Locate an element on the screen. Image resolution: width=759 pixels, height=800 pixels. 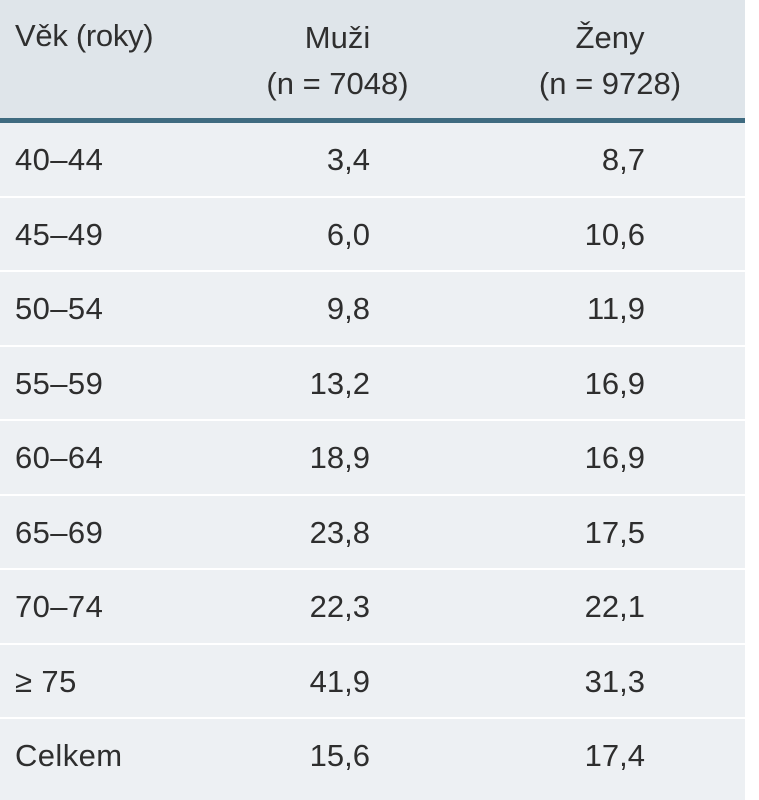
table-row: 65–69 23,8 17,5 is located at coordinates (372, 533).